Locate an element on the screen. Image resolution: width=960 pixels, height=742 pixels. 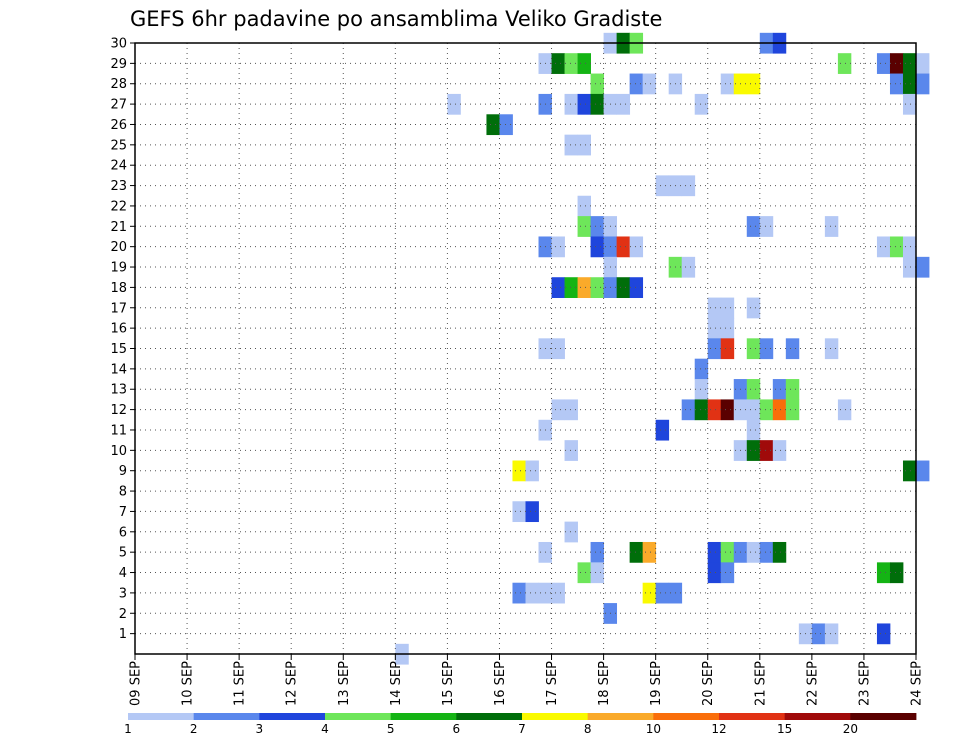
y-tick-label: 15 is located at coordinates (118, 349).